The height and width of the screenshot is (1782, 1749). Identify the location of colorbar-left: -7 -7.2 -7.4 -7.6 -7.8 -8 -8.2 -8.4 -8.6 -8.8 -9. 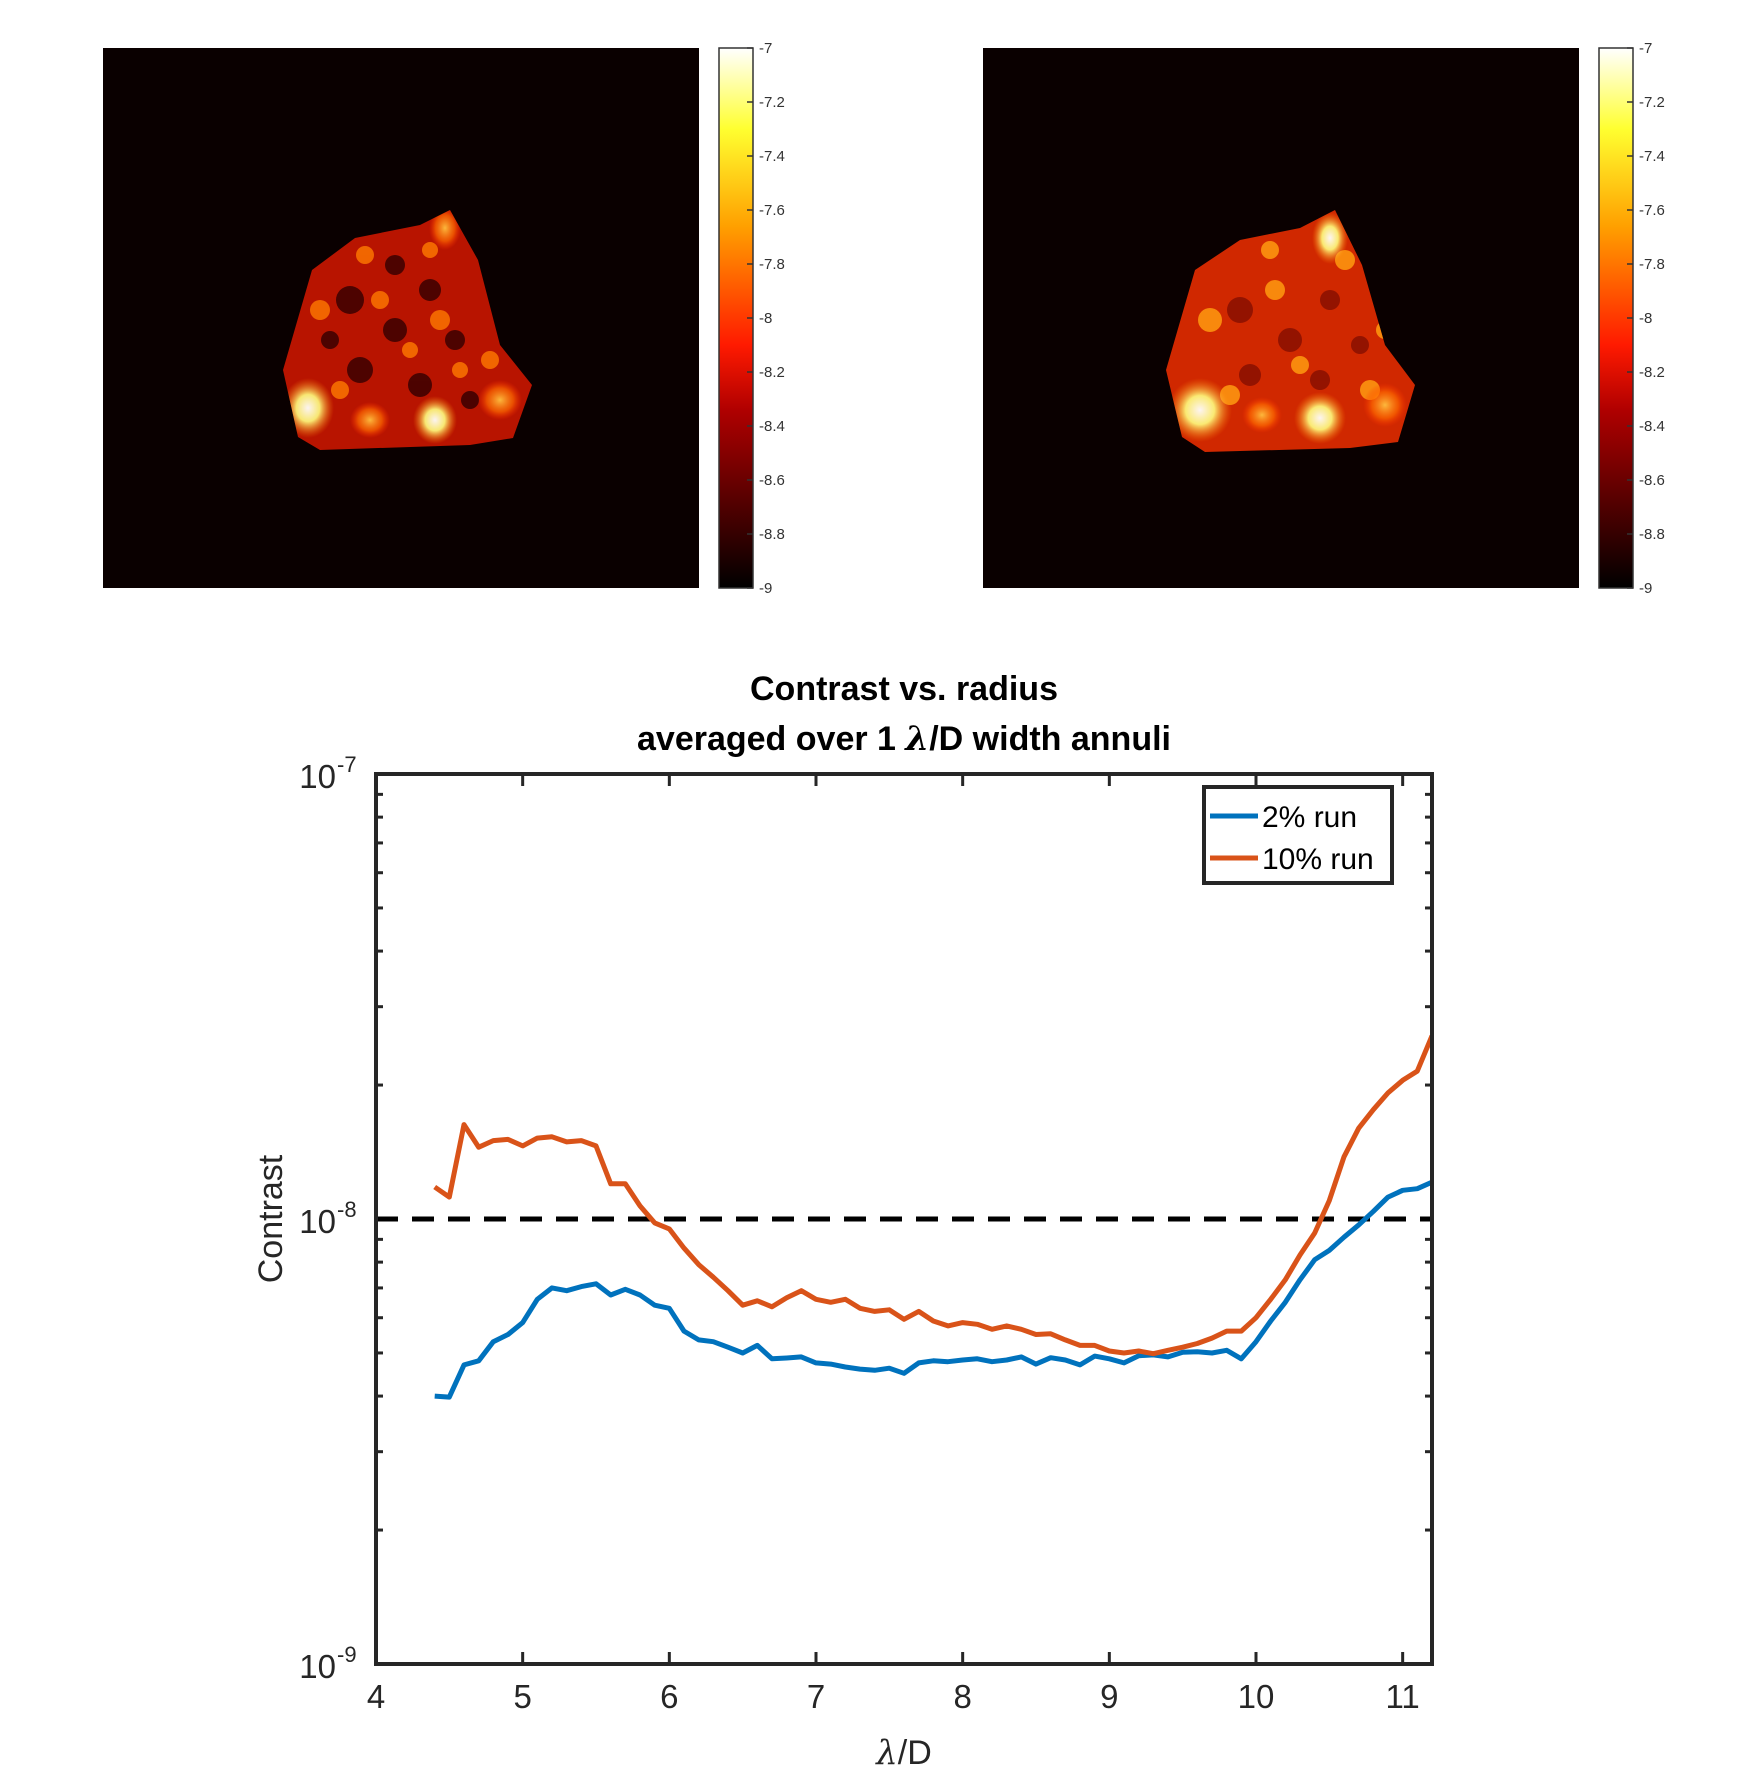
(751, 318).